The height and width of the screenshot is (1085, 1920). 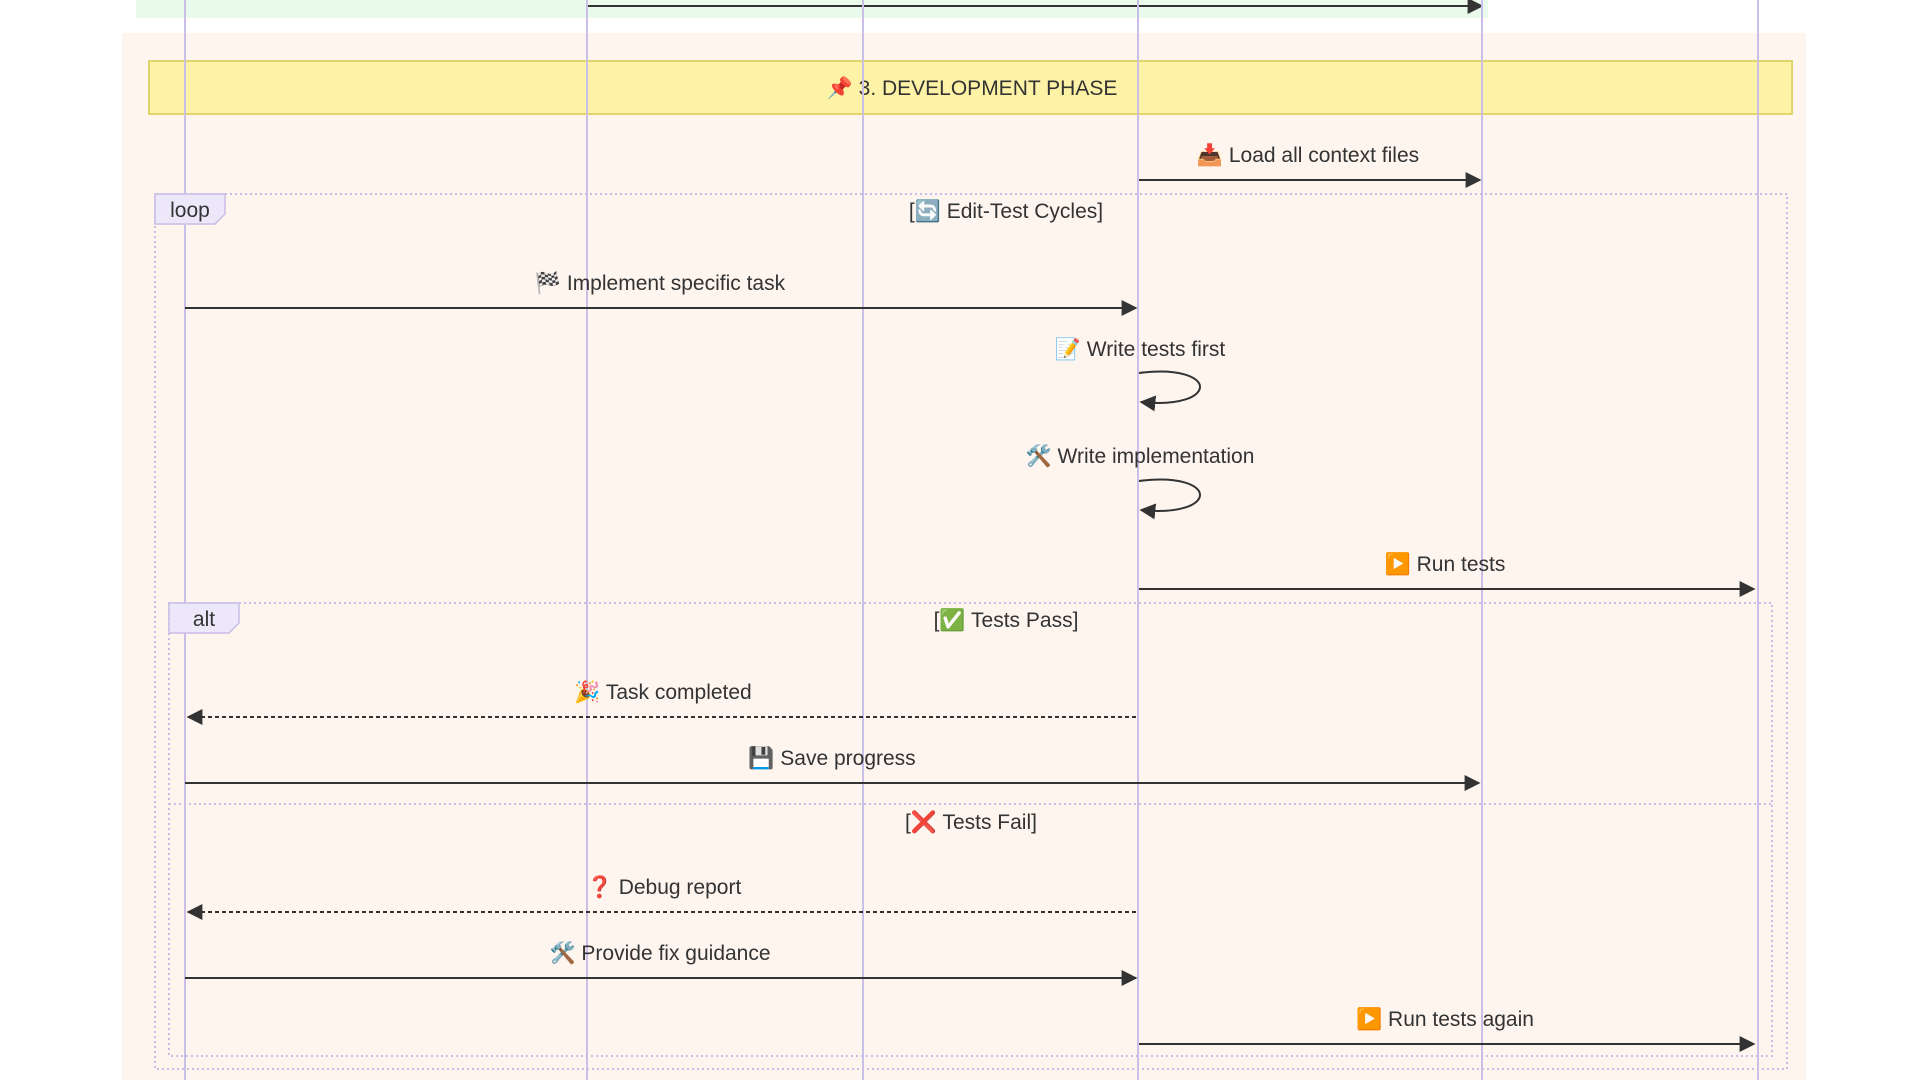 I want to click on alt-keyword: alt, so click(x=204, y=619).